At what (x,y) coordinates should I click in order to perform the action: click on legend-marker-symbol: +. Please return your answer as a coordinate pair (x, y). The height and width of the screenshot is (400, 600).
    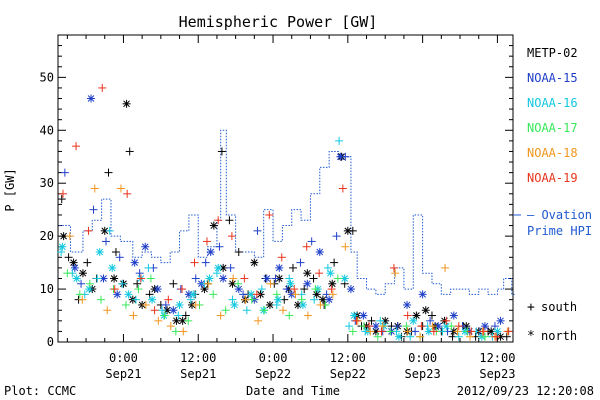
    Looking at the image, I should click on (531, 307).